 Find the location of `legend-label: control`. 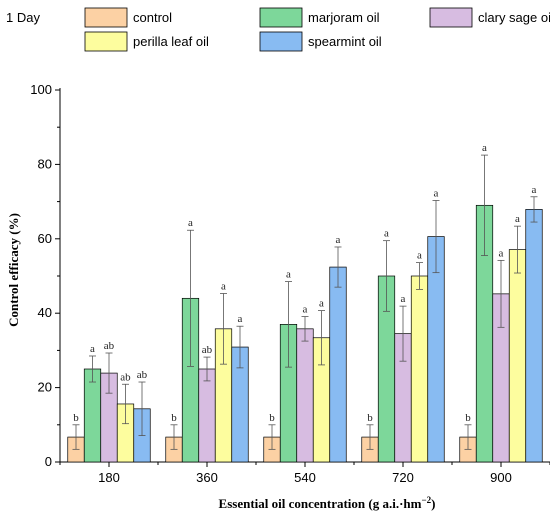

legend-label: control is located at coordinates (152, 17).